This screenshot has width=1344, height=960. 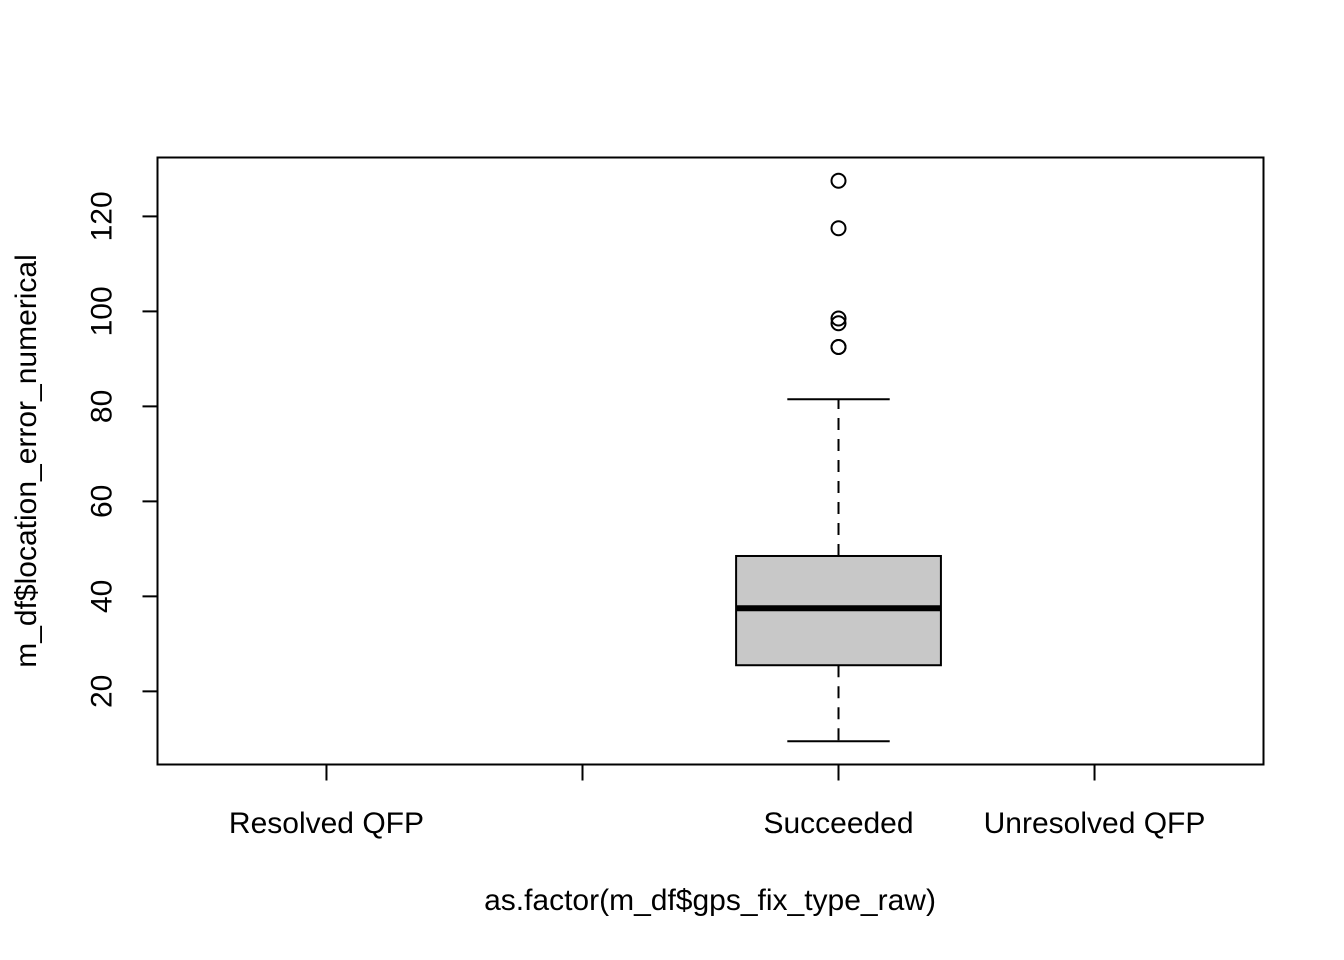 I want to click on x-axis: Resolved QFP Succeeded Unresolved QFP, so click(x=717, y=802).